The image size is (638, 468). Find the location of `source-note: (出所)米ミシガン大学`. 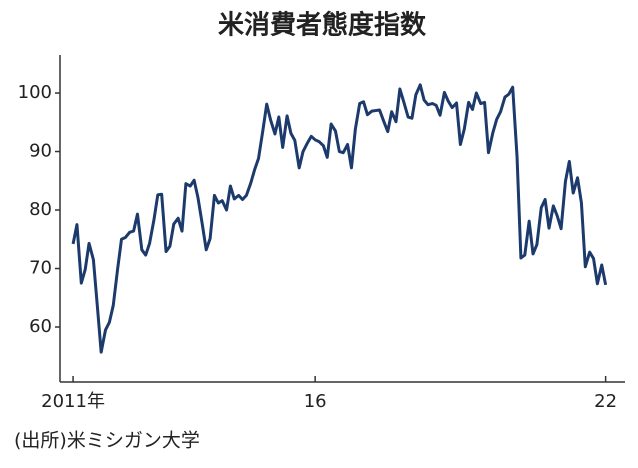

source-note: (出所)米ミシガン大学 is located at coordinates (107, 441).